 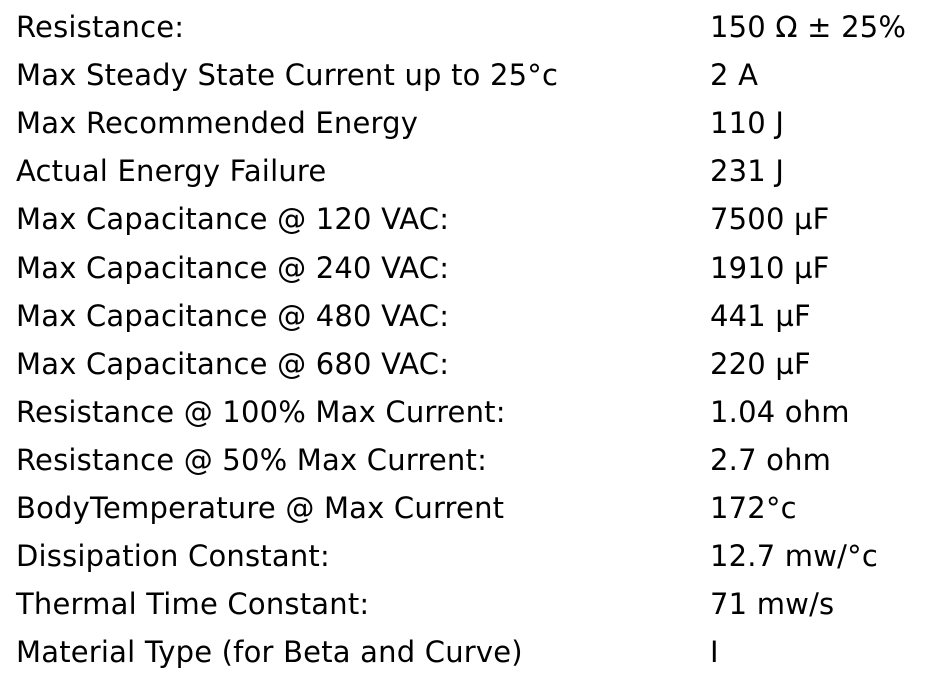 What do you see at coordinates (481, 27) in the screenshot?
I see `spec-row-resistance: Resistance: 150 Ω ± 25%` at bounding box center [481, 27].